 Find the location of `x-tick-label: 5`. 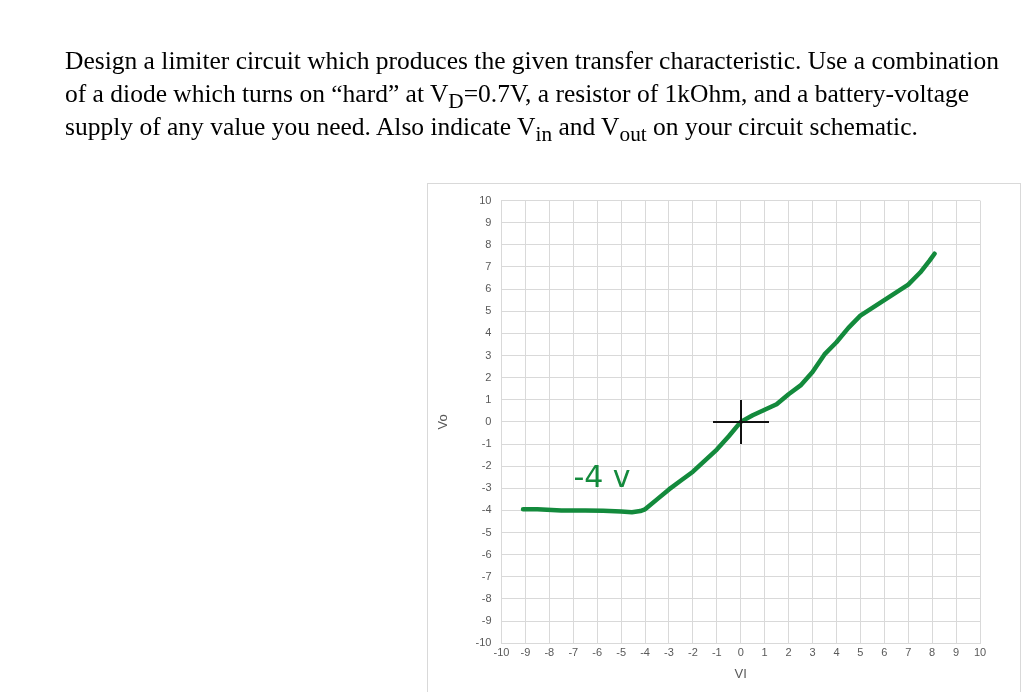

x-tick-label: 5 is located at coordinates (860, 651).